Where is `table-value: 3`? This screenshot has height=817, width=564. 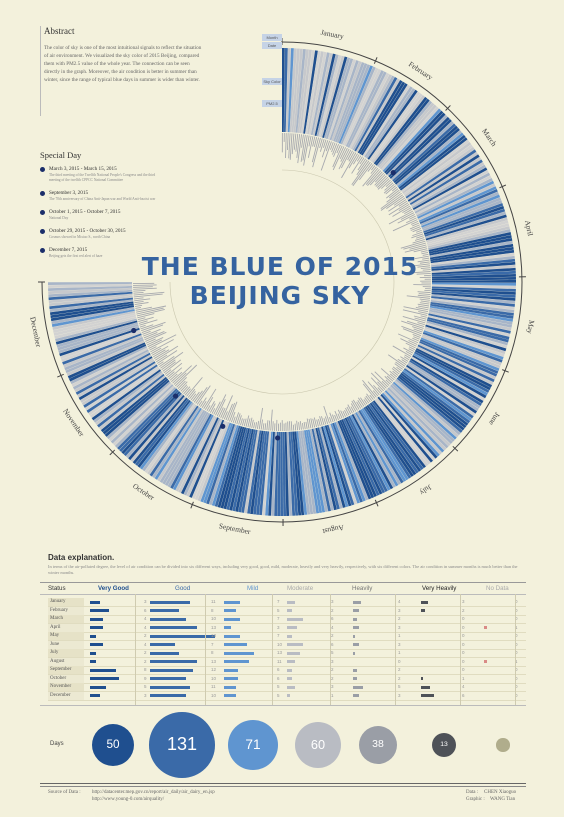
table-value: 3 is located at coordinates (332, 661).